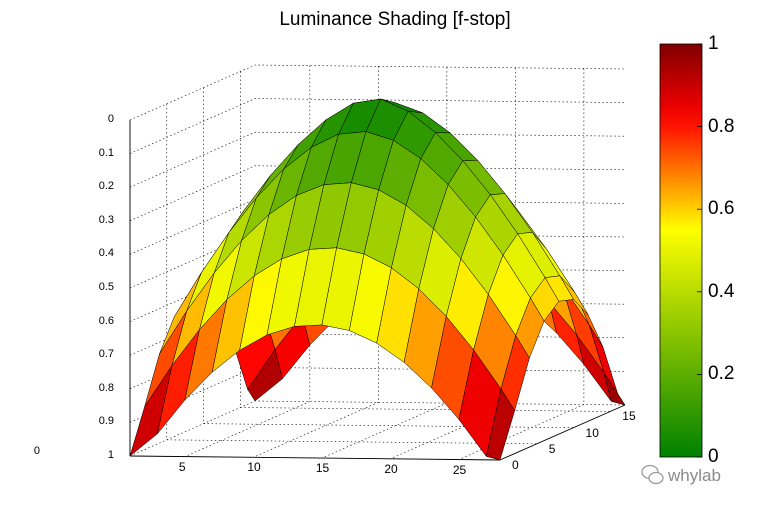 The image size is (761, 510). I want to click on x-tick-label: 5, so click(182, 466).